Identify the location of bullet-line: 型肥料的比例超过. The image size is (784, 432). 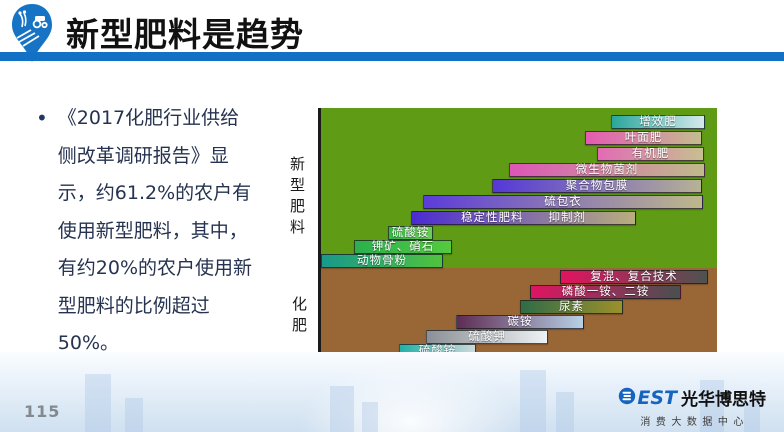
(133, 305).